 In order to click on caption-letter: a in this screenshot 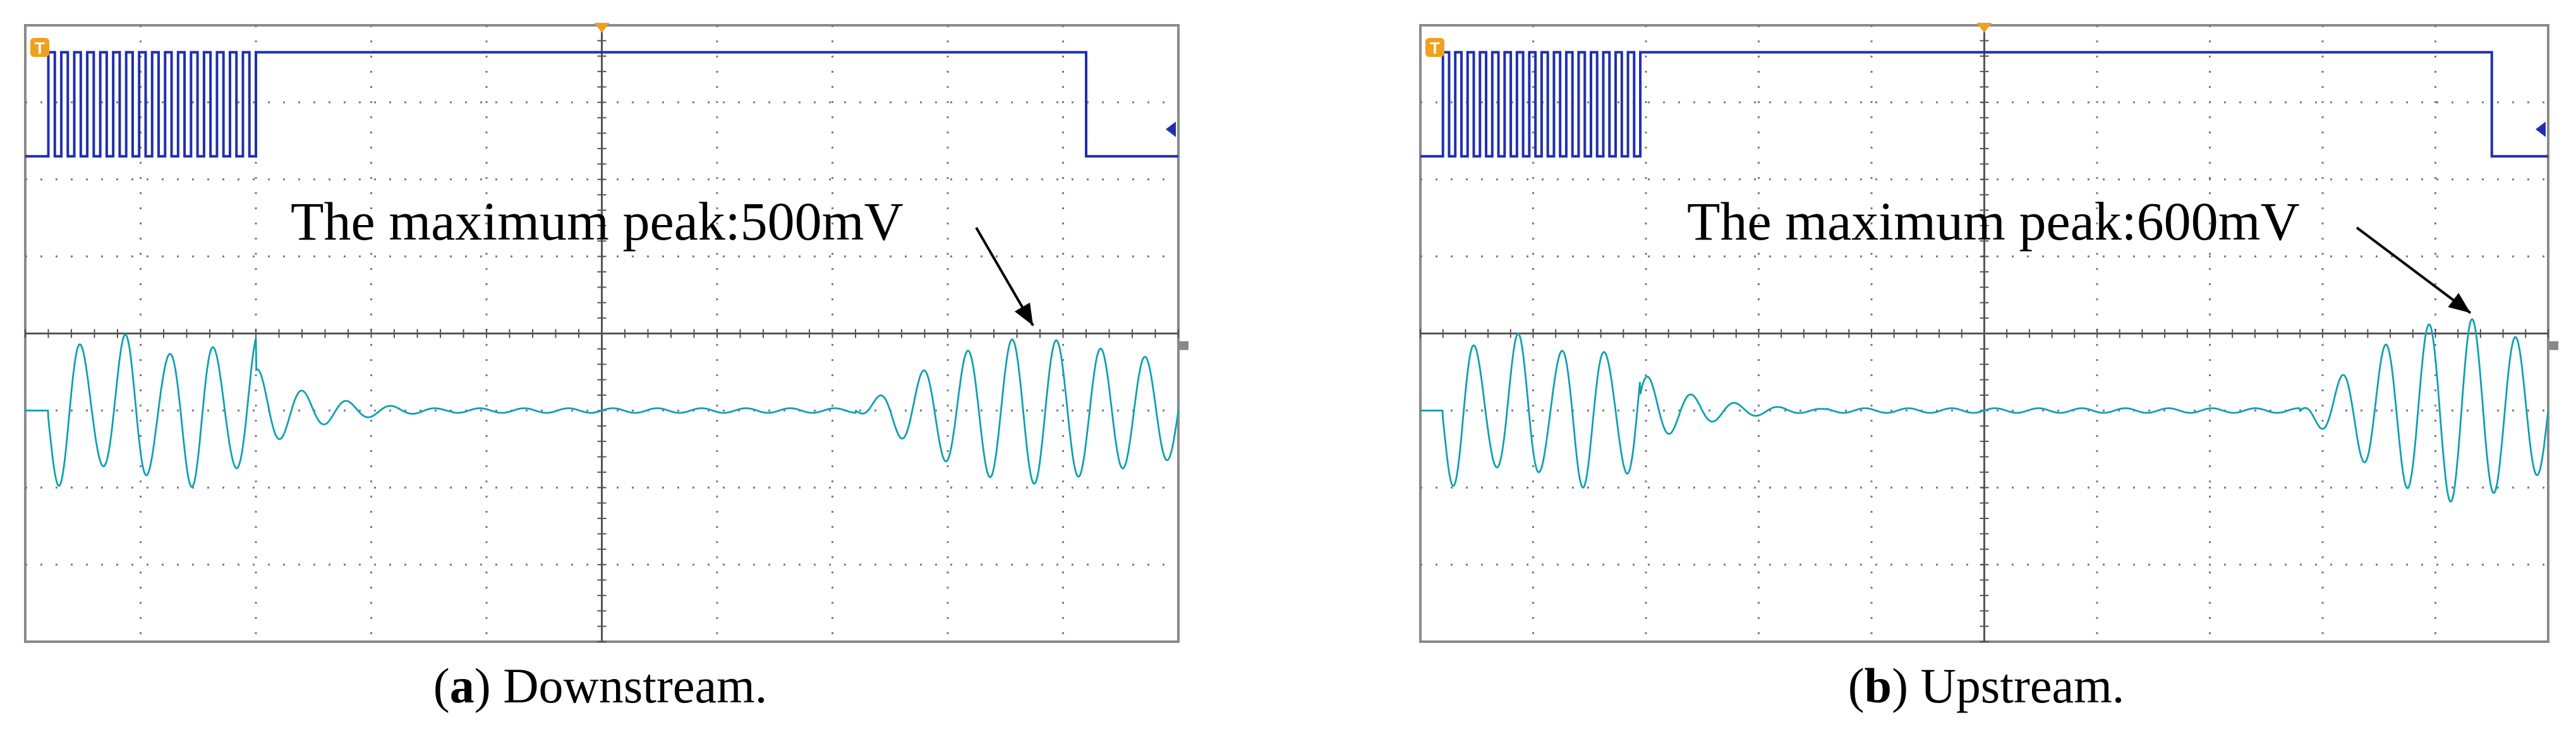, I will do `click(462, 686)`.